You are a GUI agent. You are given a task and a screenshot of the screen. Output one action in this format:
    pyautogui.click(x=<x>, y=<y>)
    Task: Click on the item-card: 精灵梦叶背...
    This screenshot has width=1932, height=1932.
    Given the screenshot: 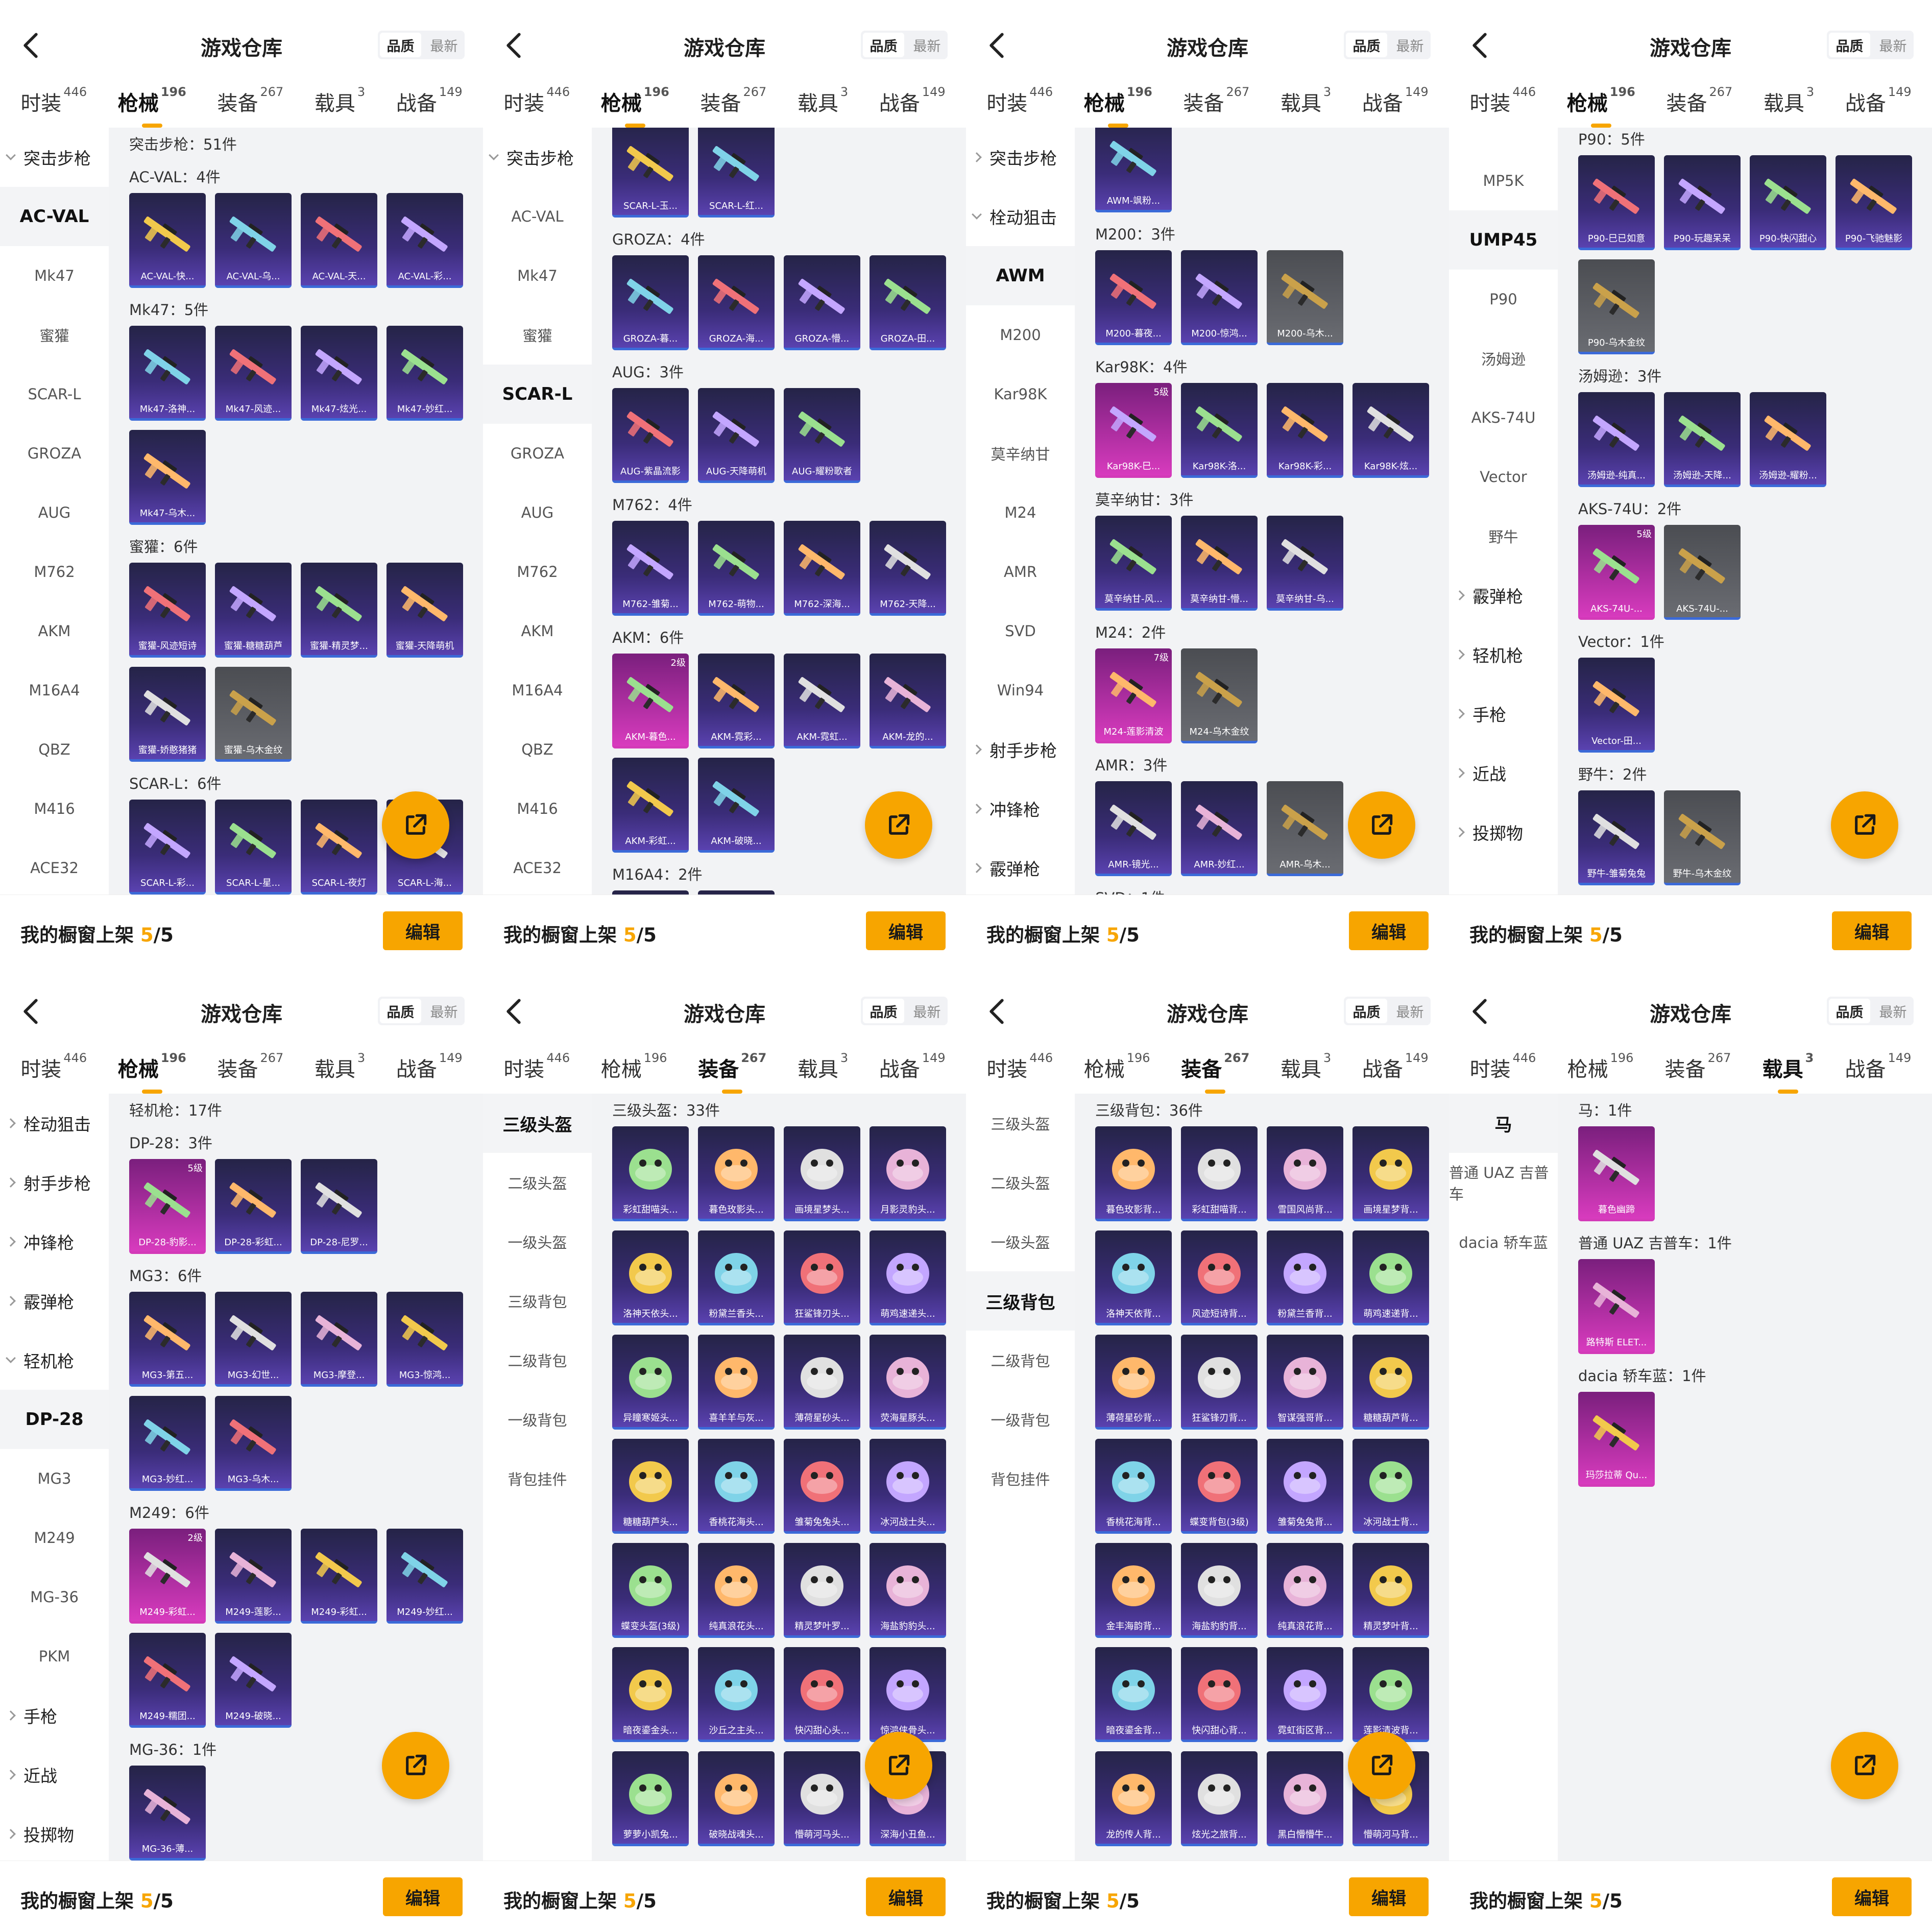 What is the action you would take?
    pyautogui.click(x=1391, y=1591)
    